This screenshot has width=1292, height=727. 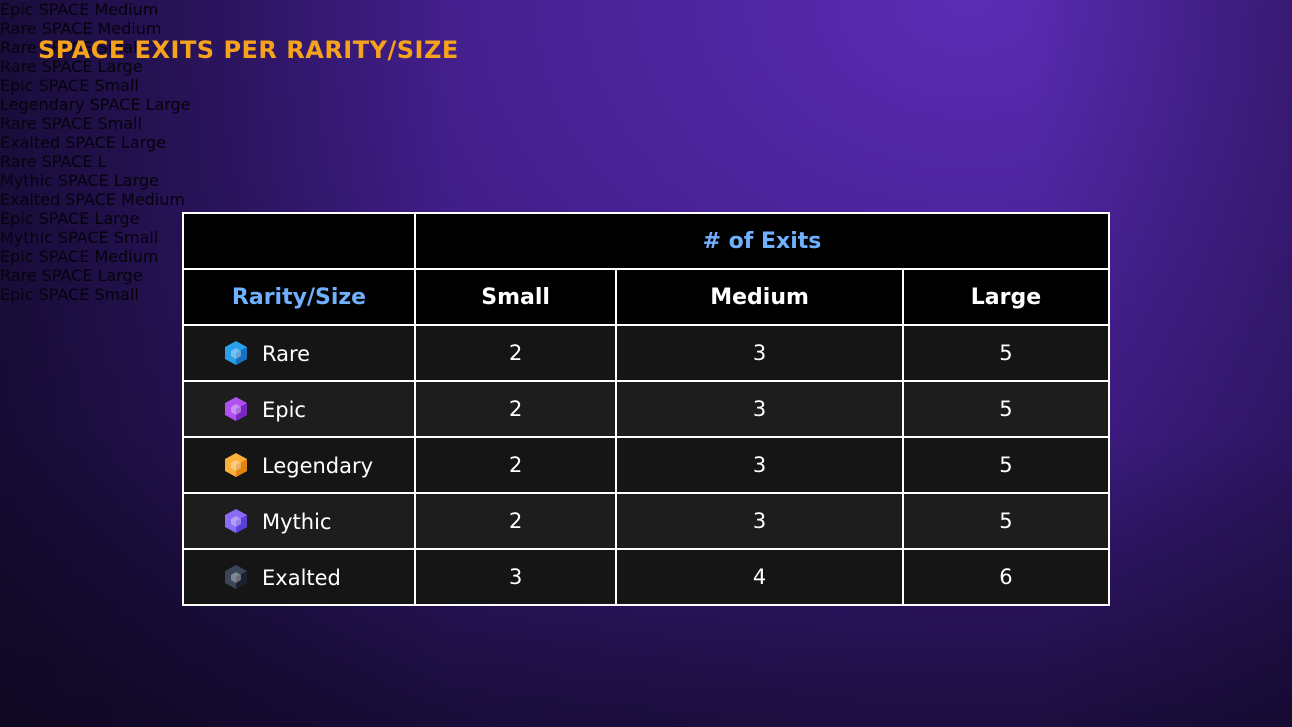 What do you see at coordinates (284, 410) in the screenshot?
I see `row-label: Epic` at bounding box center [284, 410].